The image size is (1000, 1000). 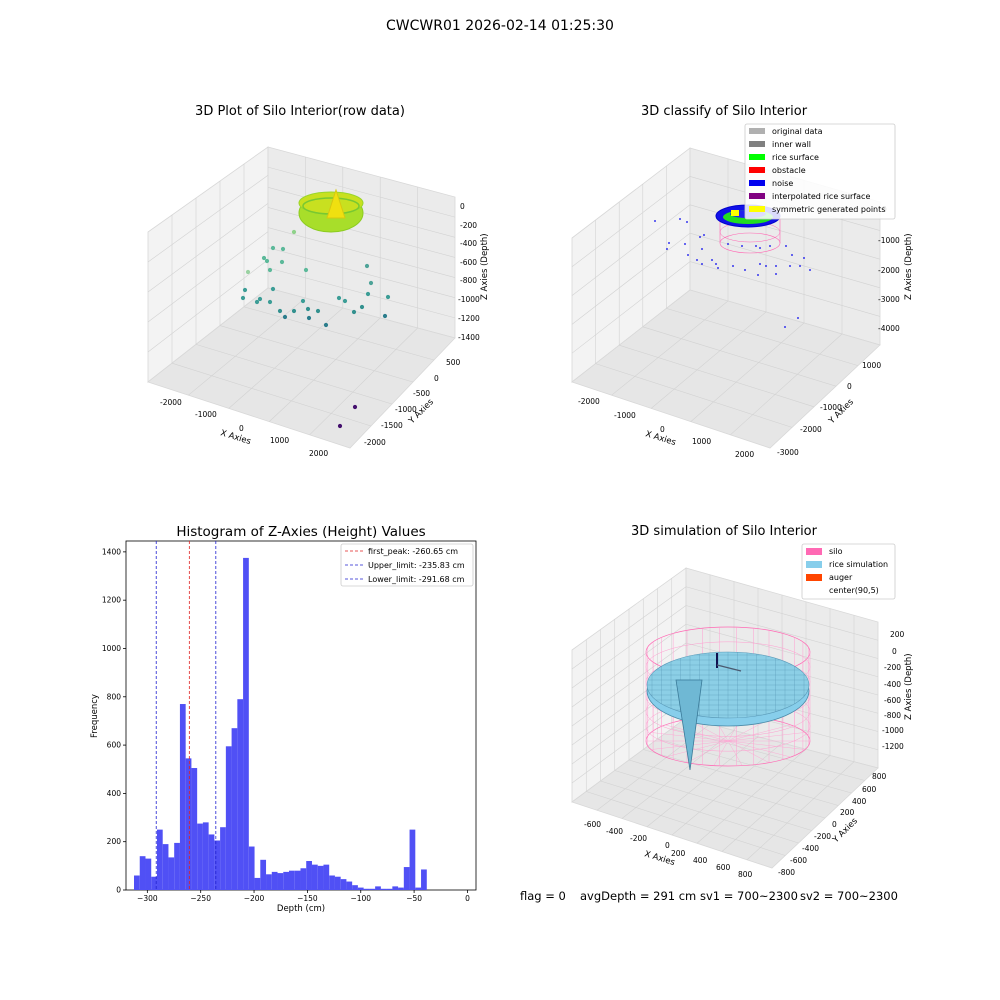 I want to click on y-tick-label: 400, so click(x=114, y=793).